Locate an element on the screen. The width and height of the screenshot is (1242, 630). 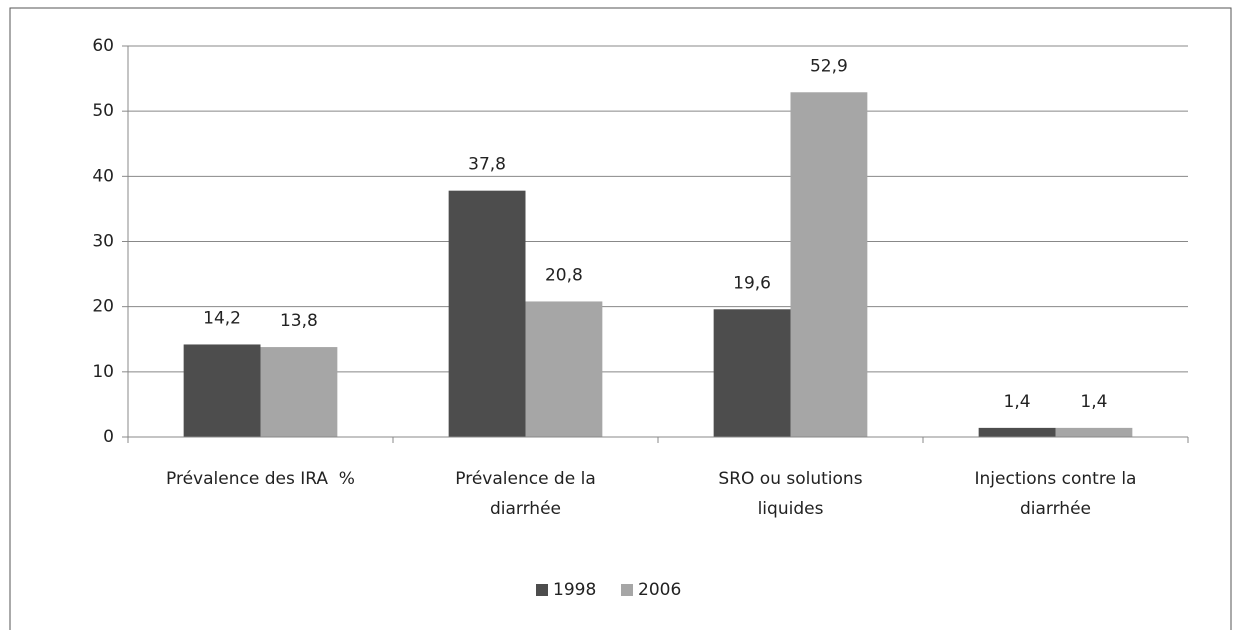
y-tick-label: 60 is located at coordinates (103, 46).